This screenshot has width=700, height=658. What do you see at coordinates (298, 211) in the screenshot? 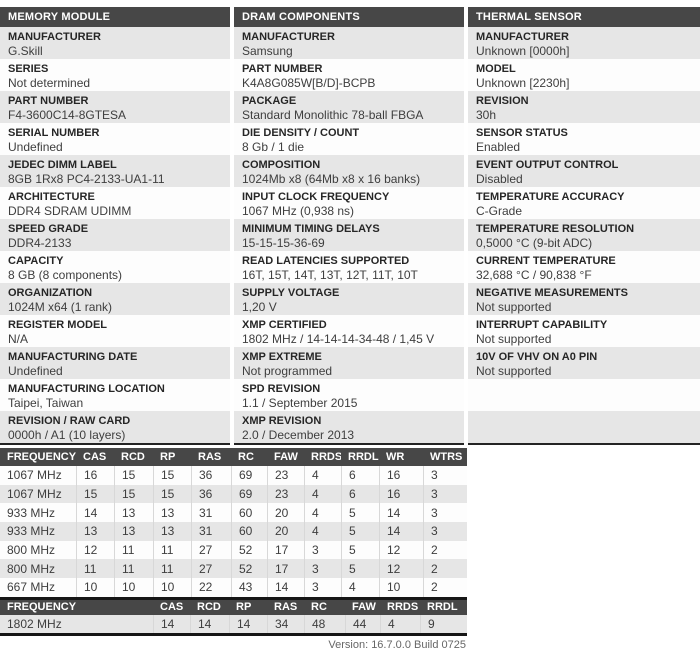
I see `info-value: 1067 MHz (0,938 ns)` at bounding box center [298, 211].